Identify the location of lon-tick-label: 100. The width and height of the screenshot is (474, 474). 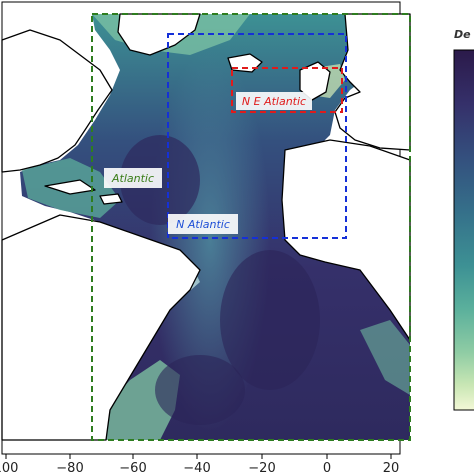
(9, 467).